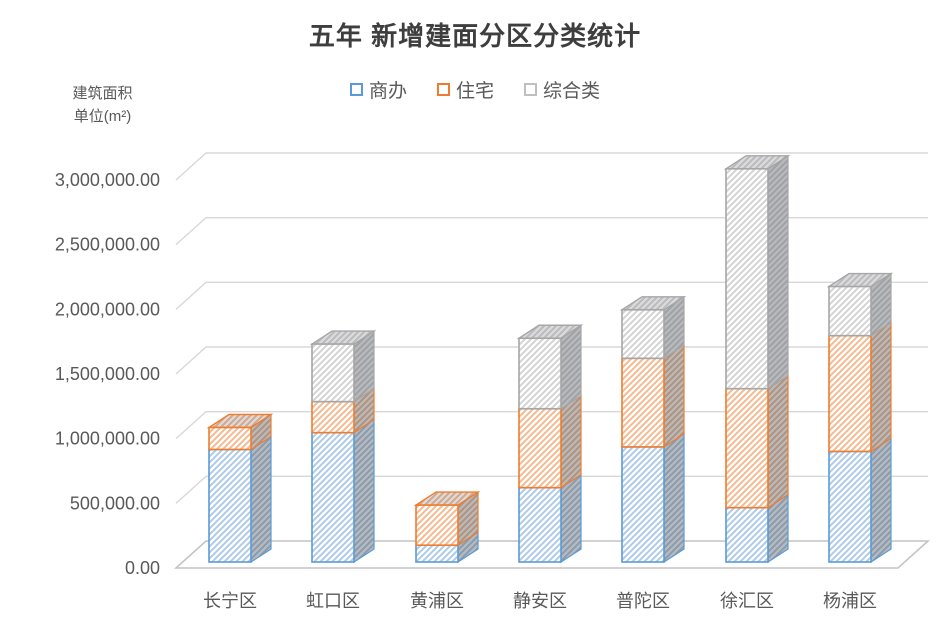 The image size is (950, 628). What do you see at coordinates (437, 525) in the screenshot?
I see `bar-seg-front-s1-c2` at bounding box center [437, 525].